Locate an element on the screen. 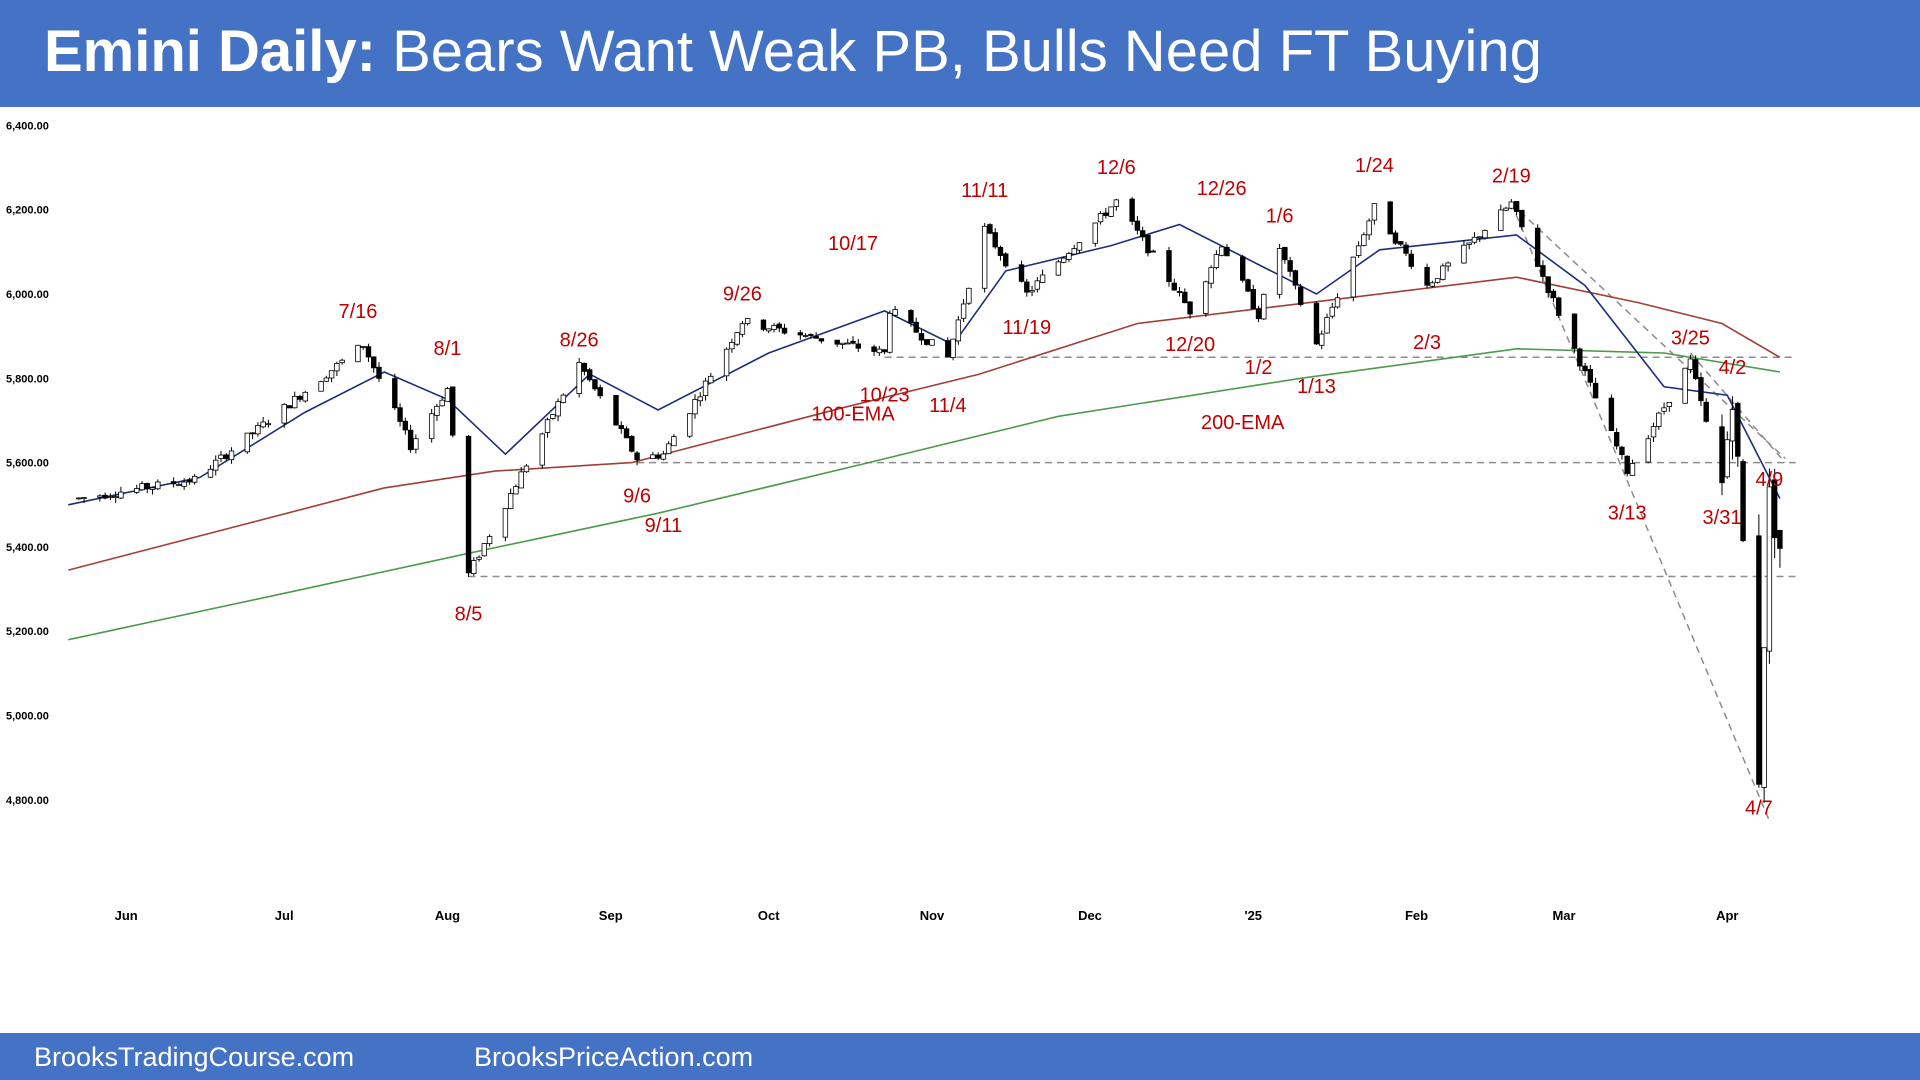 The width and height of the screenshot is (1920, 1080). footer-link-brookstradingcourse: BrooksTradingCourse.com is located at coordinates (194, 1057).